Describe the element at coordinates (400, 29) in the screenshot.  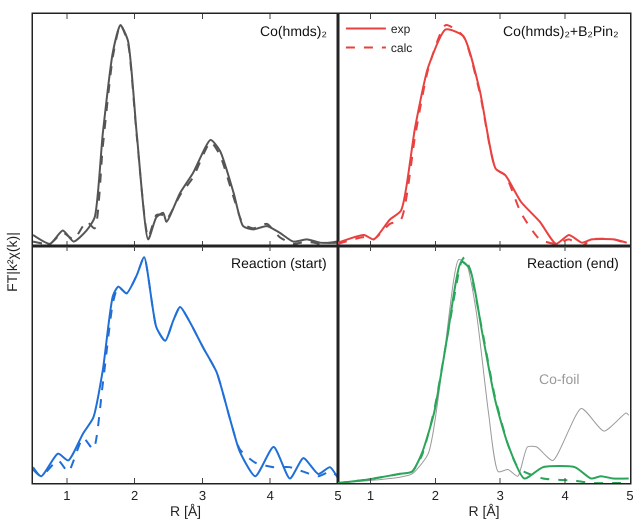
I see `legend-label: exp` at that location.